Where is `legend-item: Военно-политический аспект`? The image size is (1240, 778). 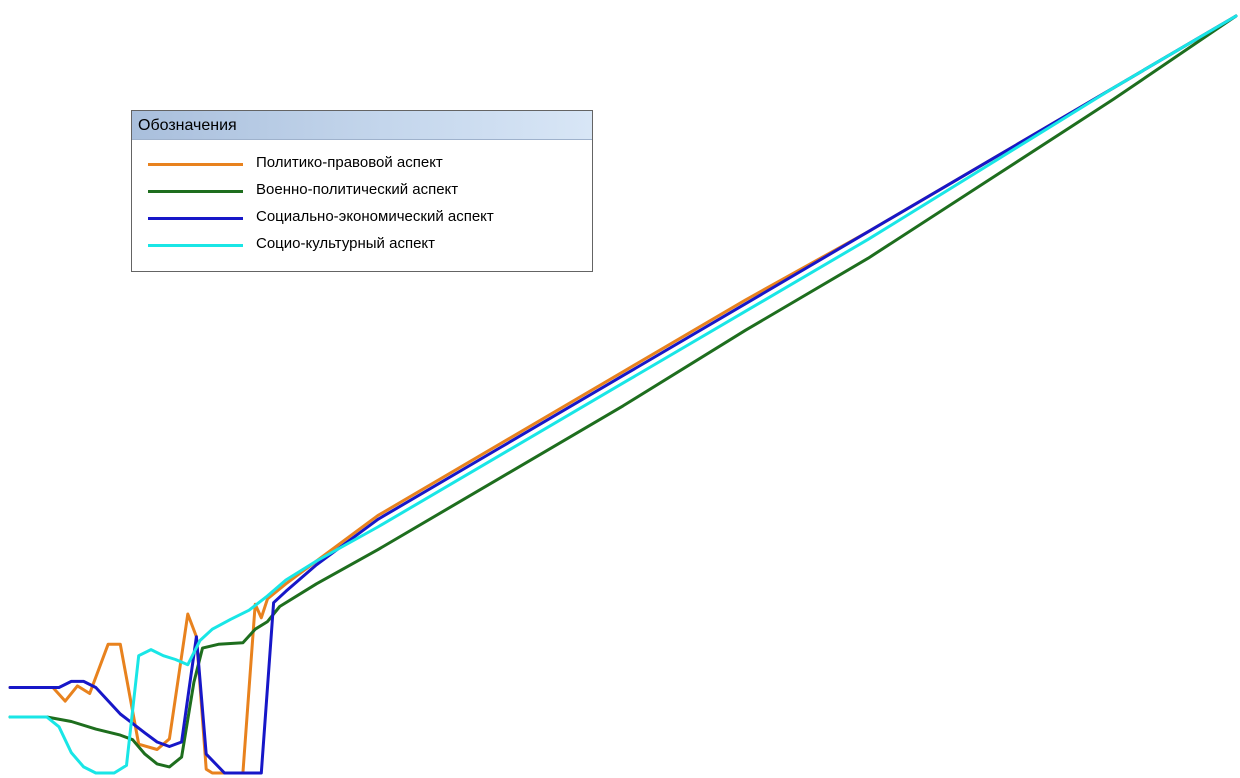 legend-item: Военно-политический аспект is located at coordinates (362, 191).